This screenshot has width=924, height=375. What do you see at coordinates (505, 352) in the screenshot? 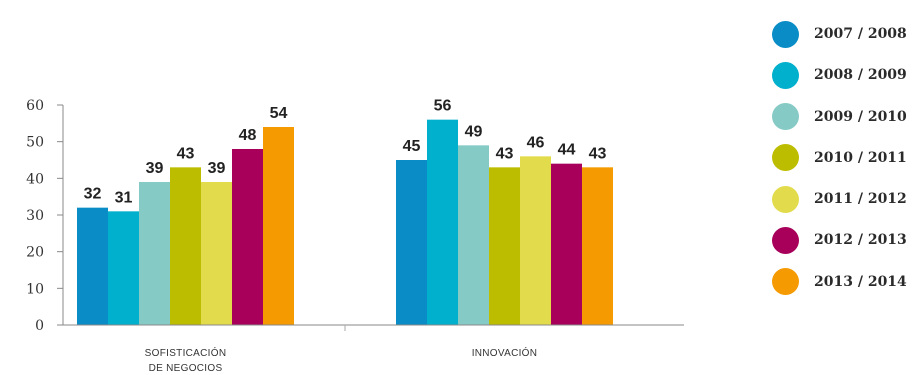
I see `x-category-label: INNOVACIÓN` at bounding box center [505, 352].